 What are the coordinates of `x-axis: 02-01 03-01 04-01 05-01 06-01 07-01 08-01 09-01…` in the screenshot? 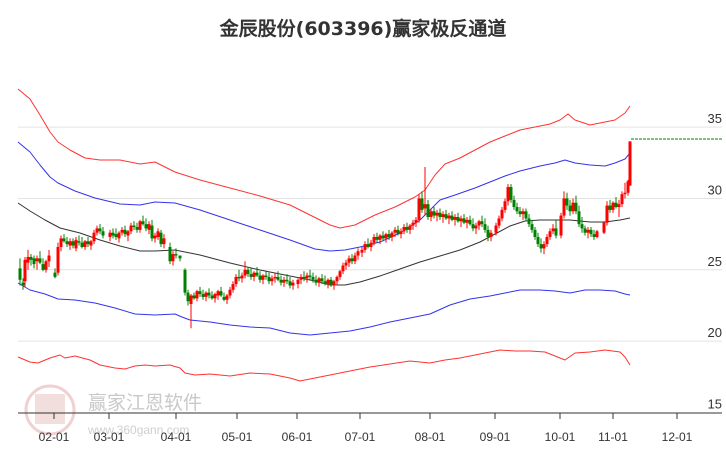 It's located at (370, 428).